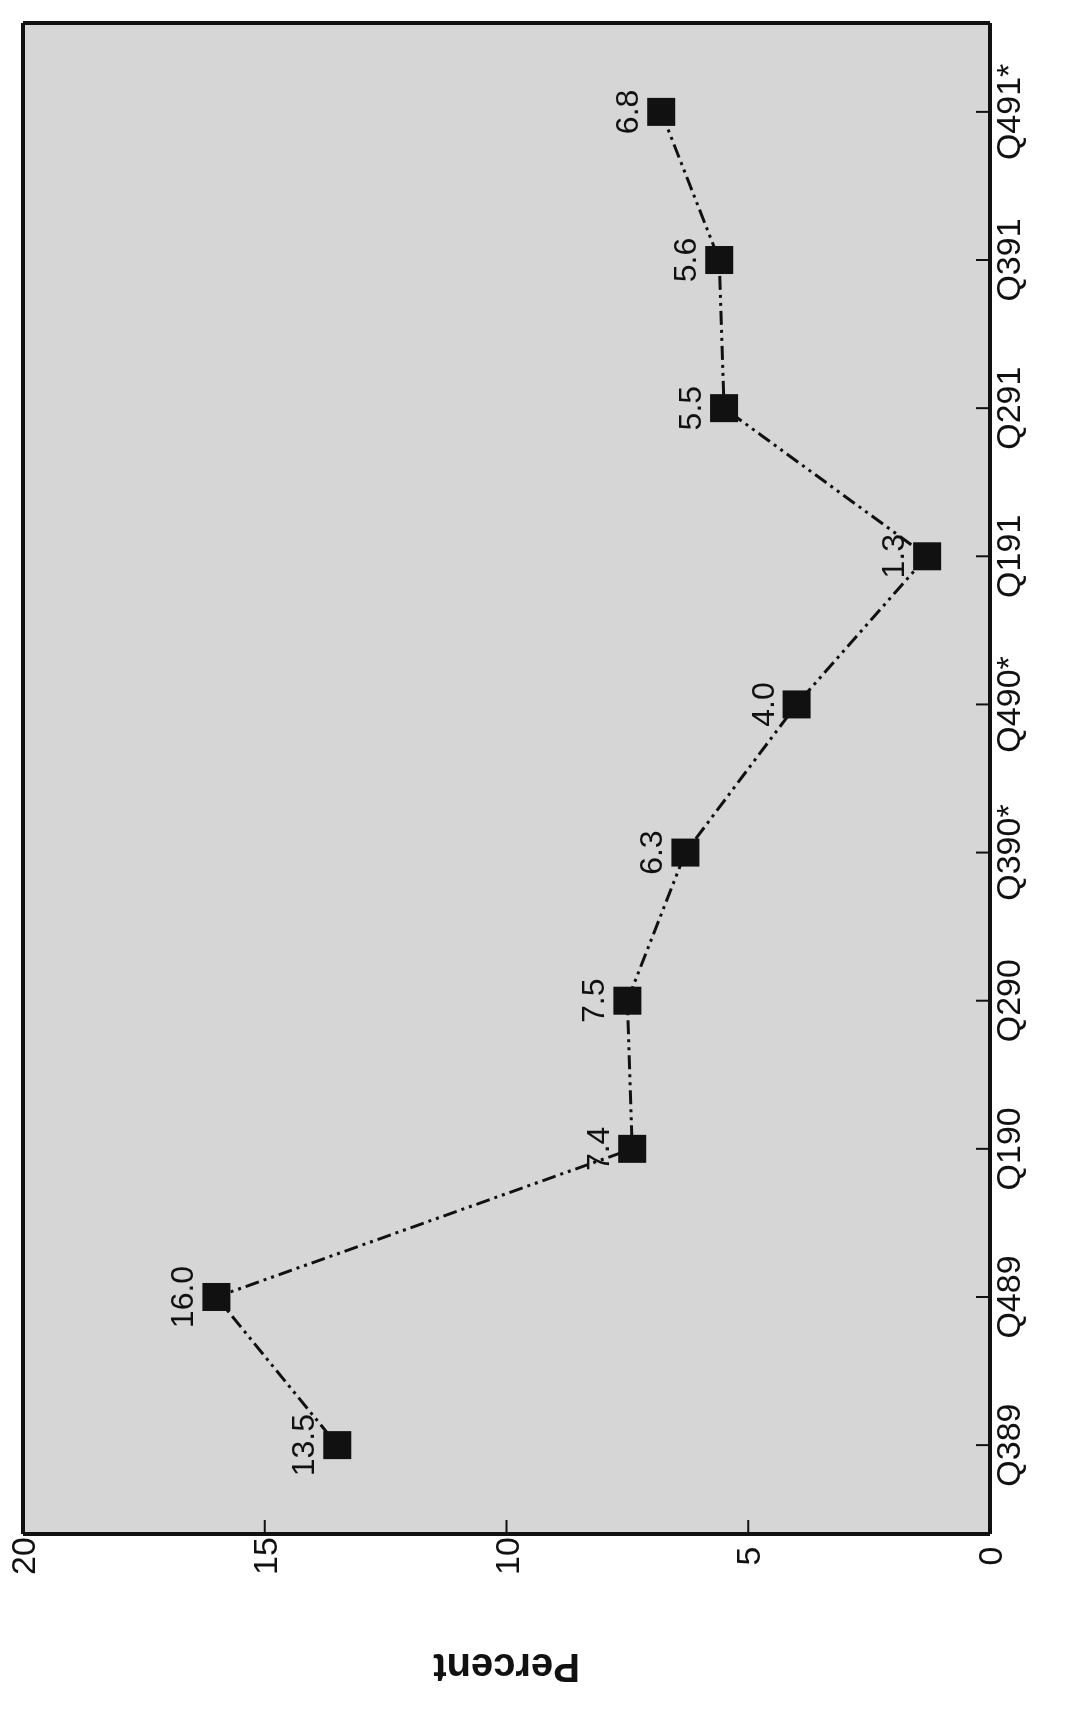 This screenshot has height=1719, width=1072. What do you see at coordinates (506, 1668) in the screenshot?
I see `x-axis-title: Percent` at bounding box center [506, 1668].